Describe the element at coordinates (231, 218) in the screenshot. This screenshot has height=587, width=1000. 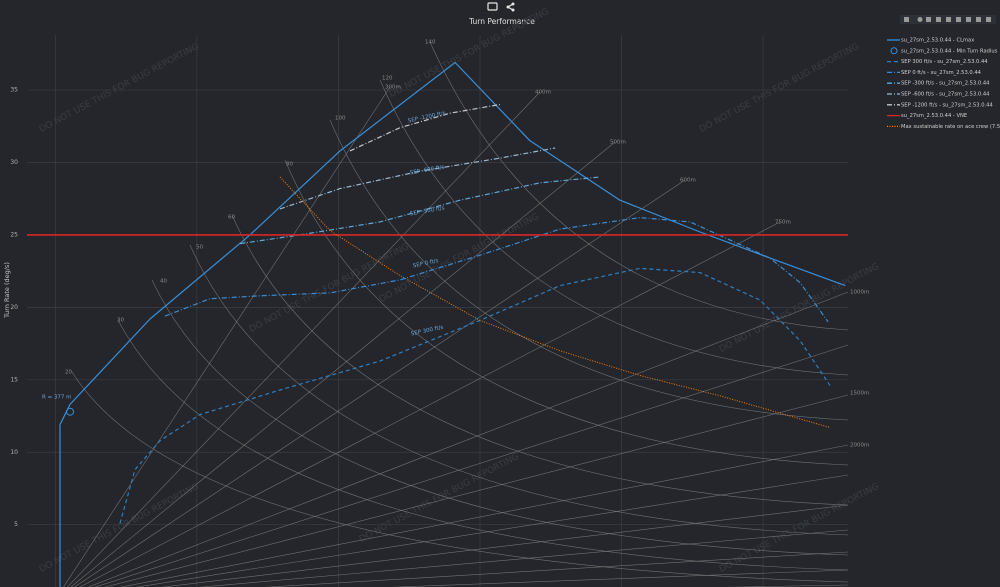
I see `reference-label: 60` at that location.